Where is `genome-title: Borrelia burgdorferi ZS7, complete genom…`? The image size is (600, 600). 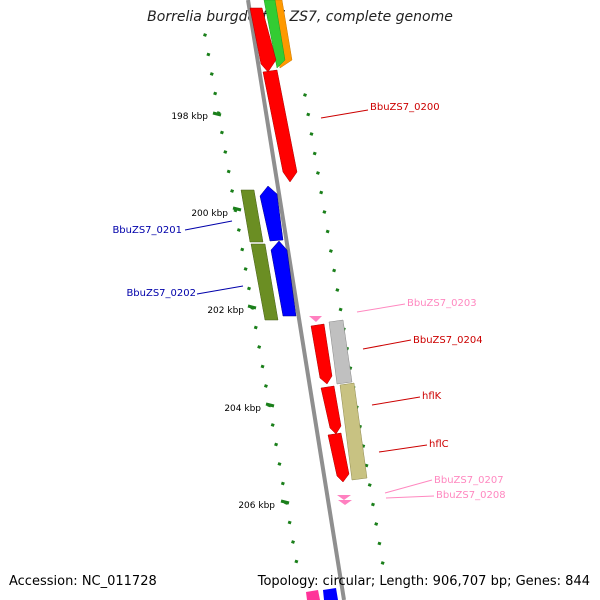
genome-title: Borrelia burgdorferi ZS7, complete genom… is located at coordinates (300, 17).